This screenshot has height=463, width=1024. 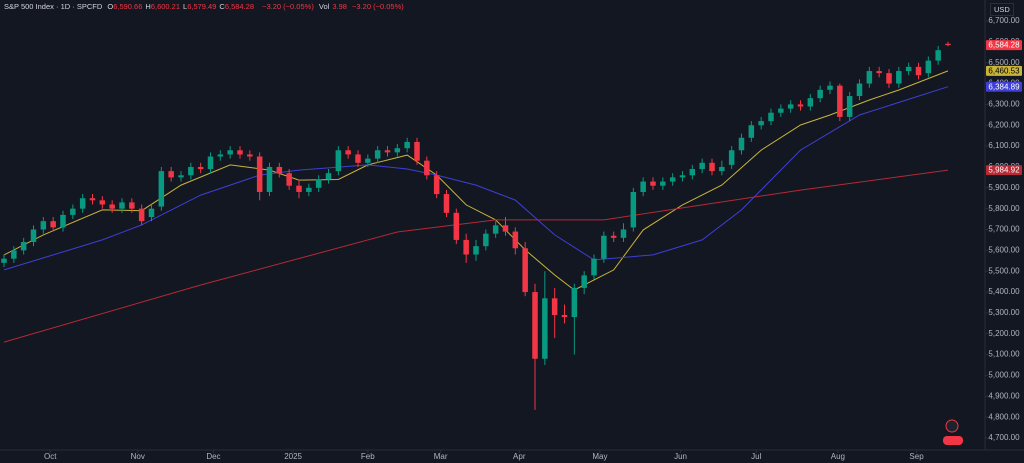 I want to click on y-tick-label: 5,200.00, so click(x=1004, y=333).